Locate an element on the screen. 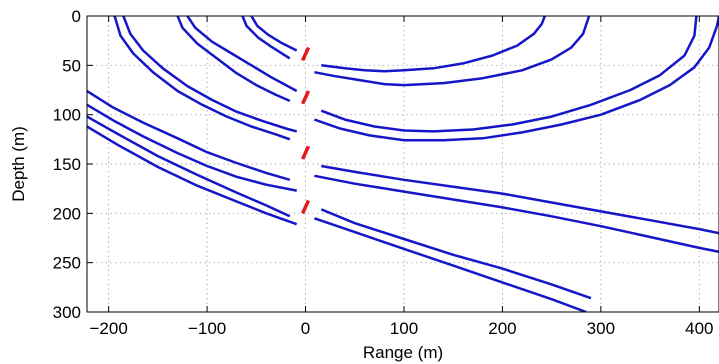  x-axis-label: Range (m) is located at coordinates (403, 352).